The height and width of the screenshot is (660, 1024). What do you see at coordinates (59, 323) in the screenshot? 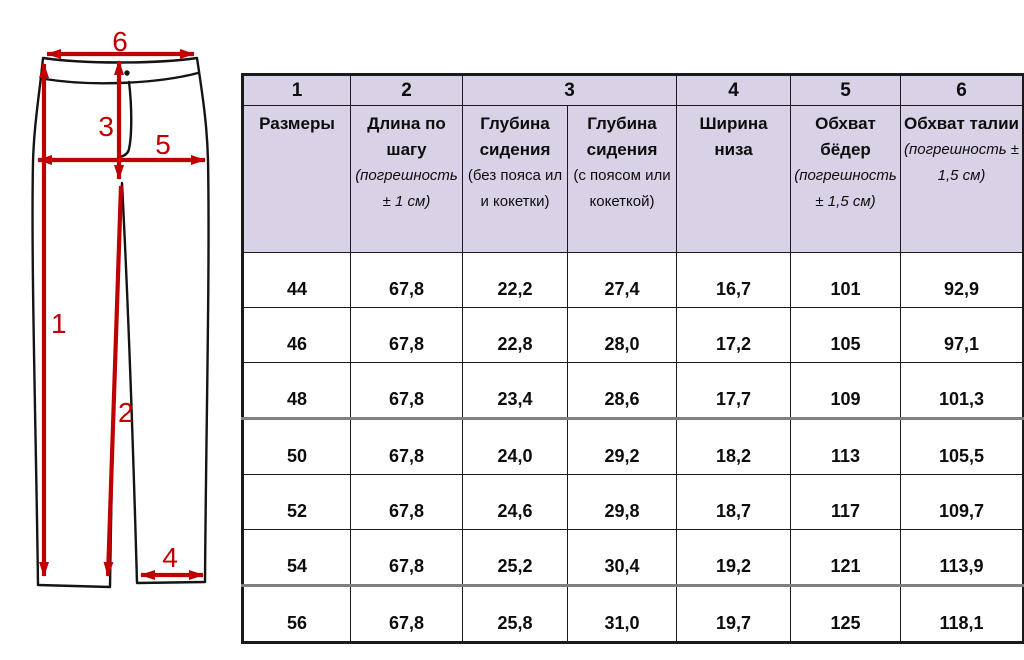
I see `measure-label-1: 1` at bounding box center [59, 323].